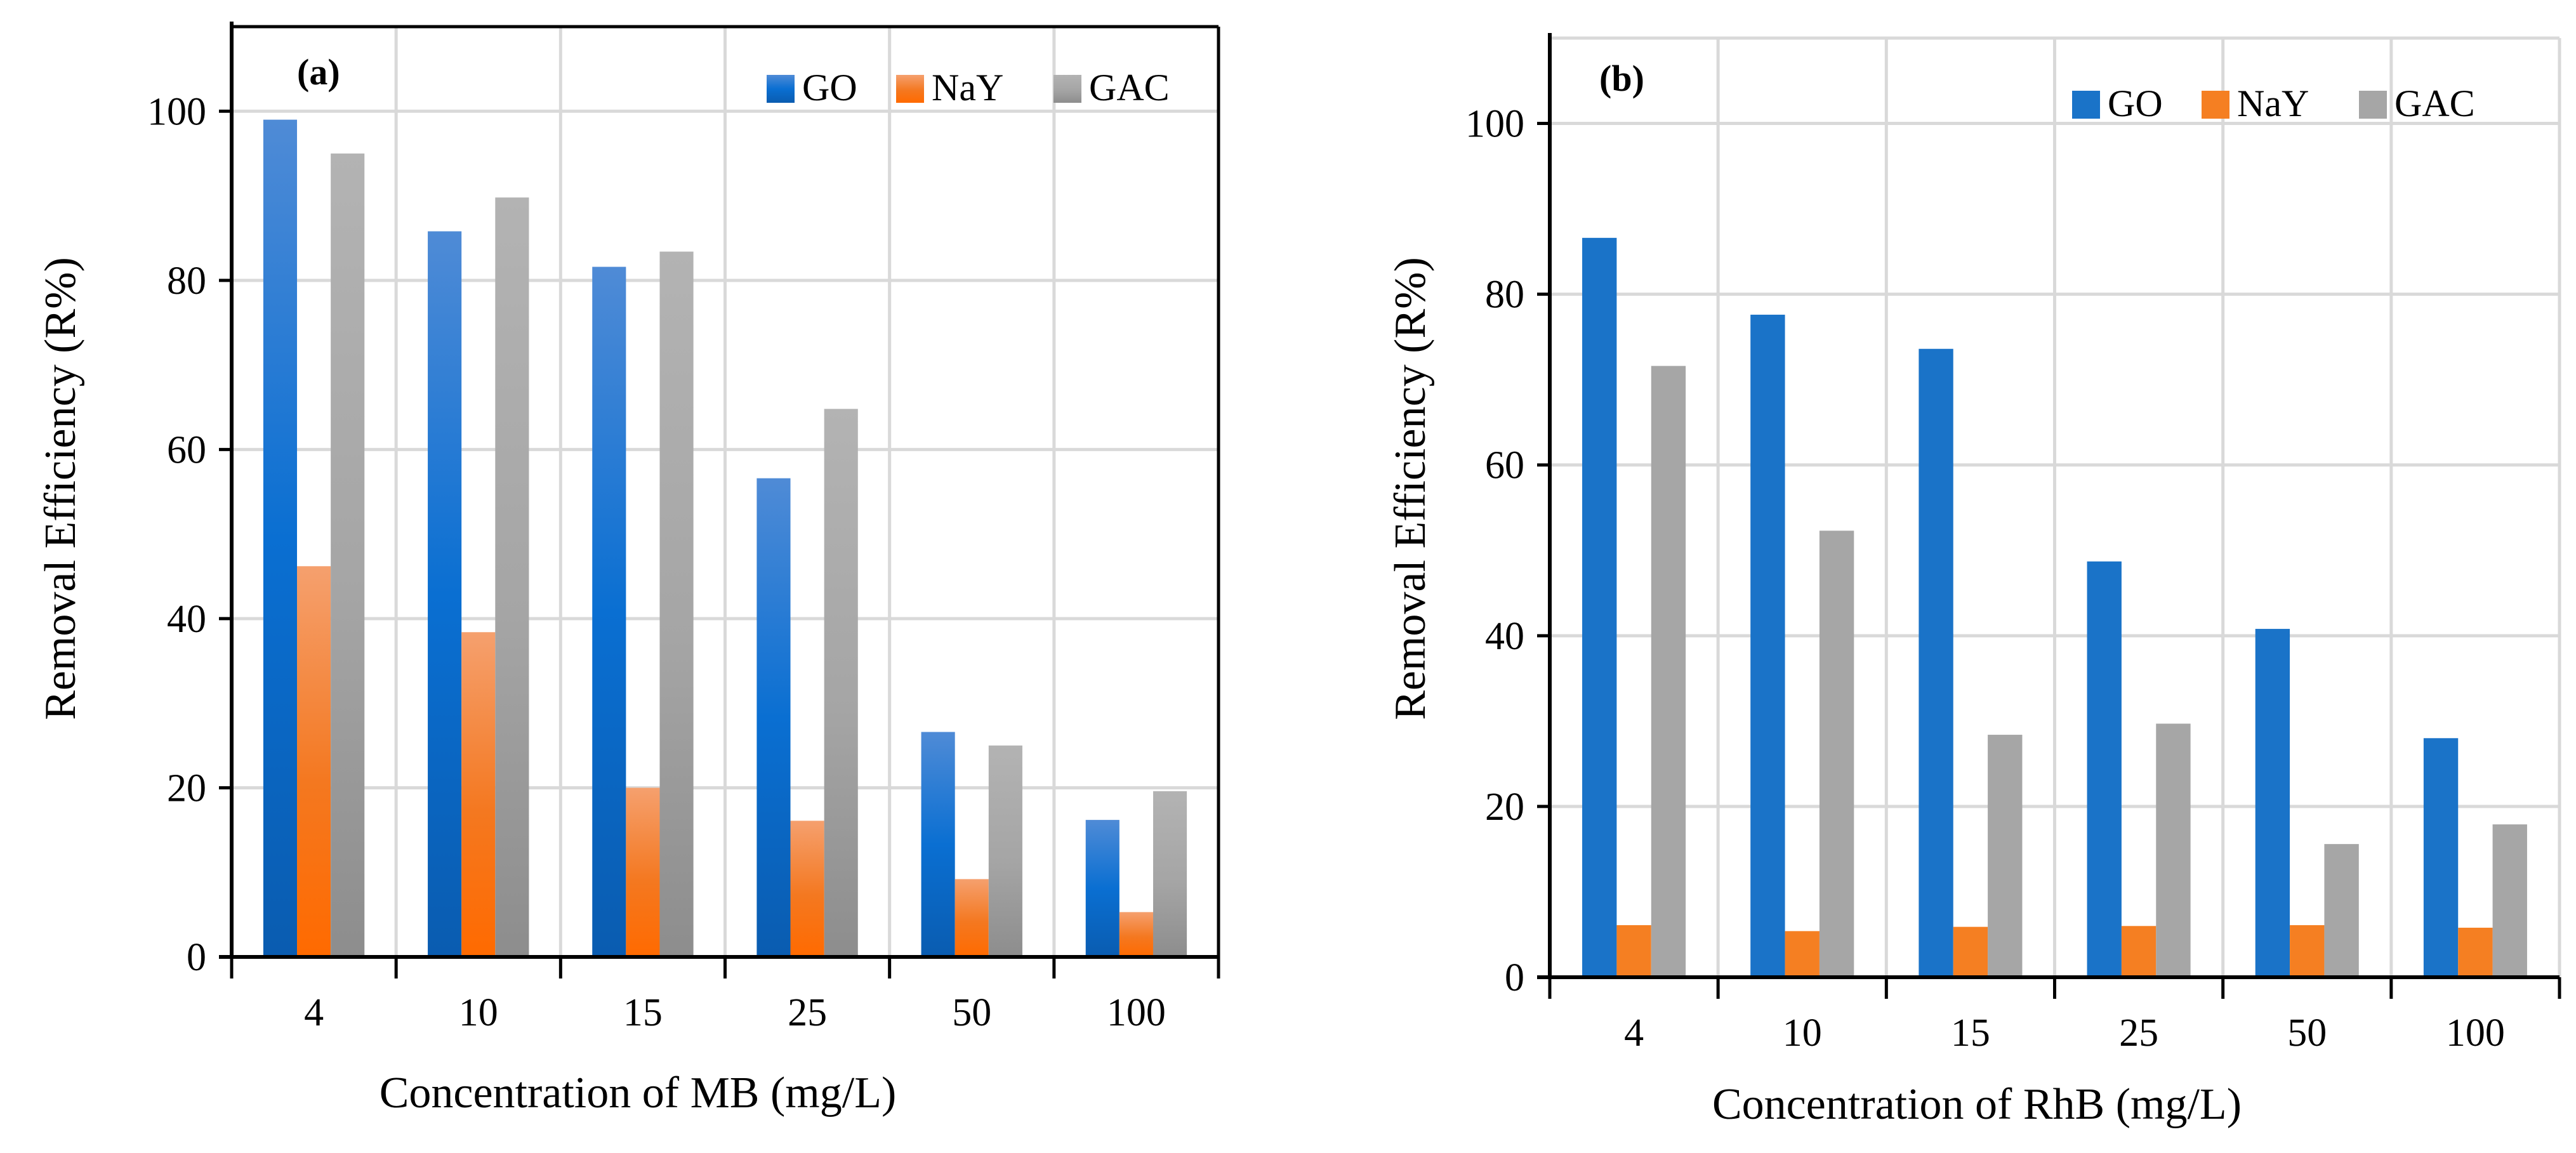  Describe the element at coordinates (639, 1093) in the screenshot. I see `x-axis-title-a: Concentration of MB (mg/L)` at that location.